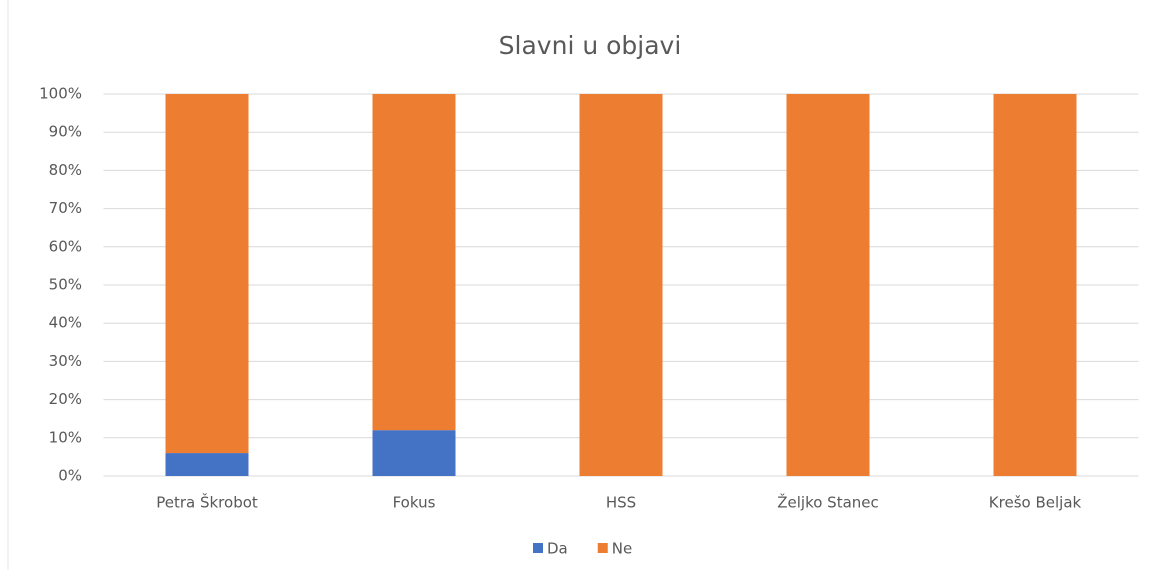 The image size is (1157, 574). Describe the element at coordinates (65, 246) in the screenshot. I see `y-tick-label: 60%` at that location.